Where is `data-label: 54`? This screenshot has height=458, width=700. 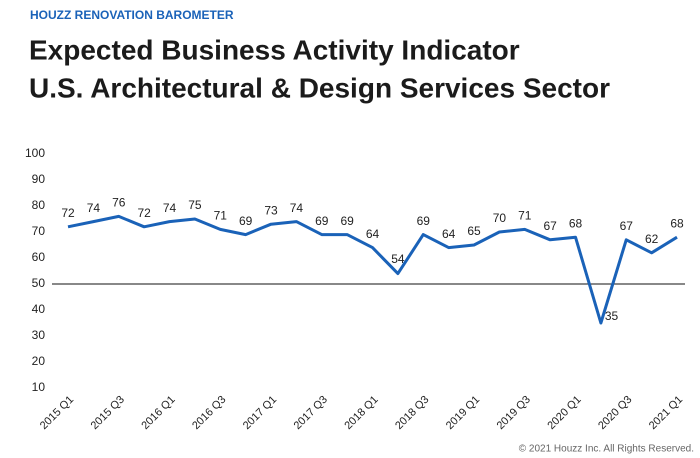
data-label: 54 is located at coordinates (398, 259).